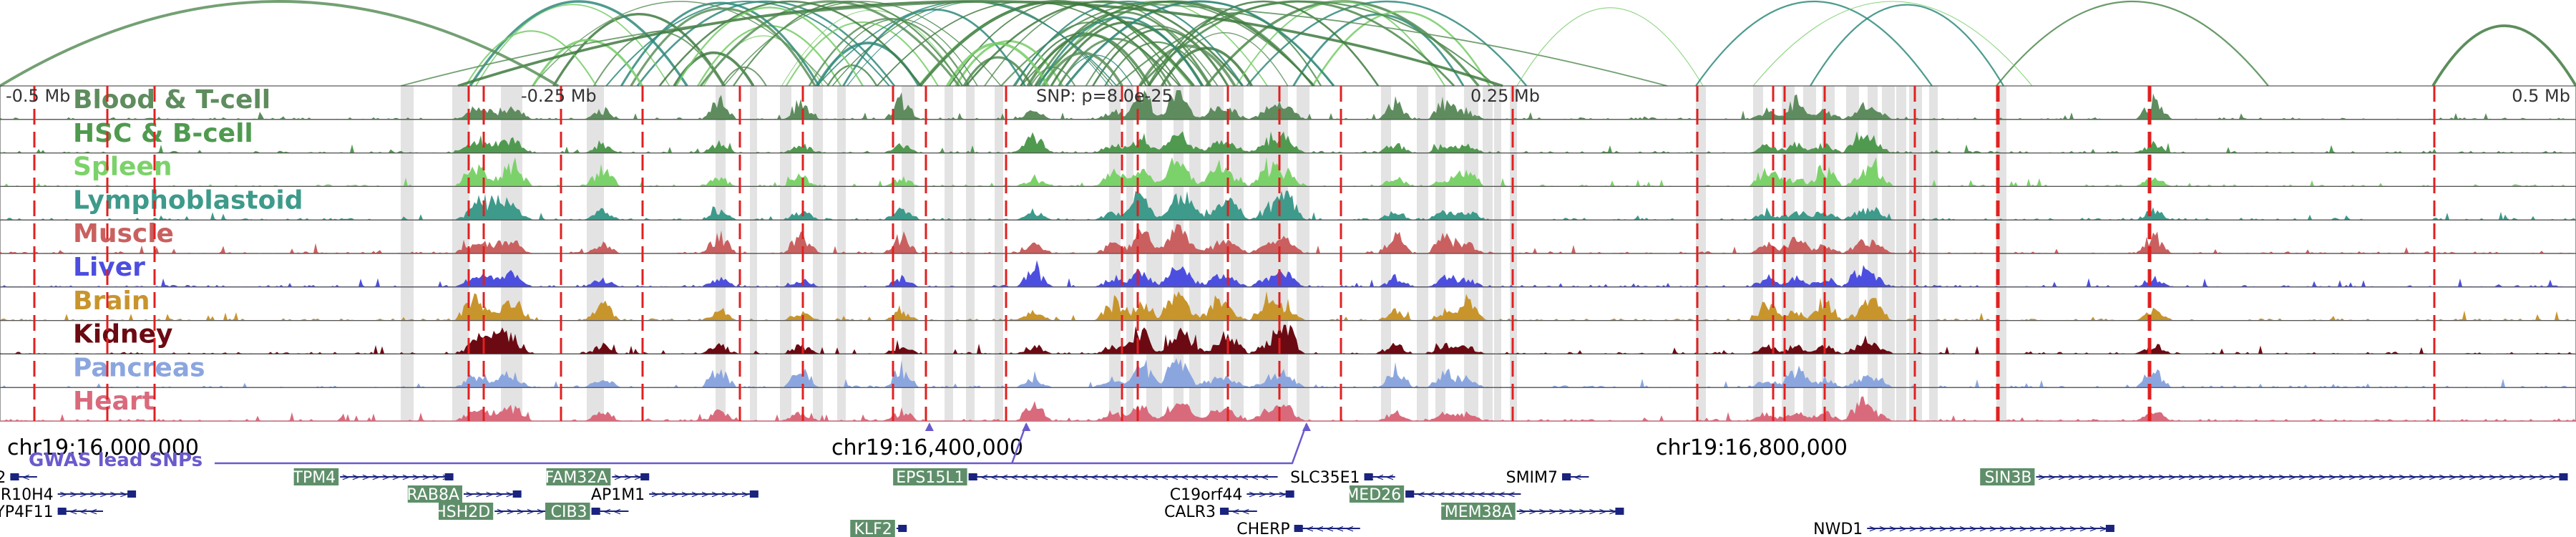 The width and height of the screenshot is (2576, 537). I want to click on gene-klf2: >KLF2, so click(878, 528).